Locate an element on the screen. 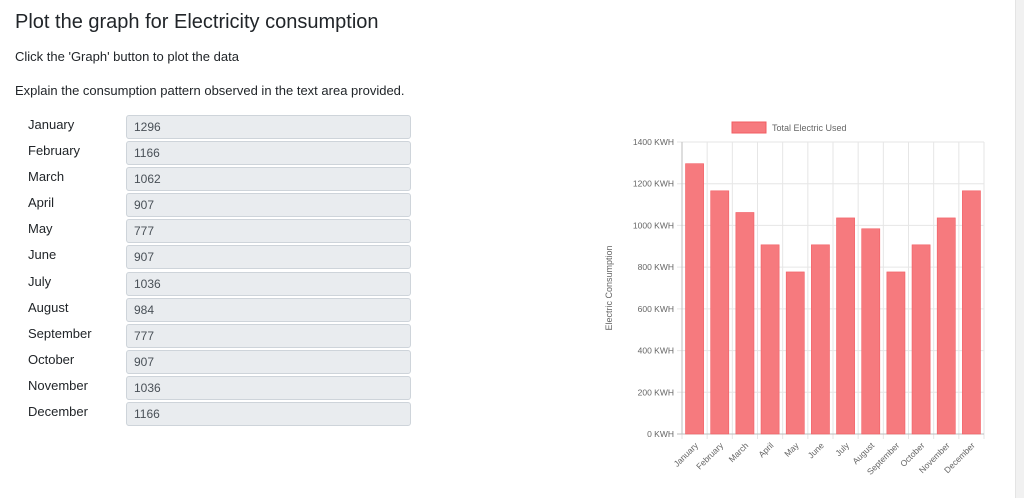  month-label: July is located at coordinates (40, 281).